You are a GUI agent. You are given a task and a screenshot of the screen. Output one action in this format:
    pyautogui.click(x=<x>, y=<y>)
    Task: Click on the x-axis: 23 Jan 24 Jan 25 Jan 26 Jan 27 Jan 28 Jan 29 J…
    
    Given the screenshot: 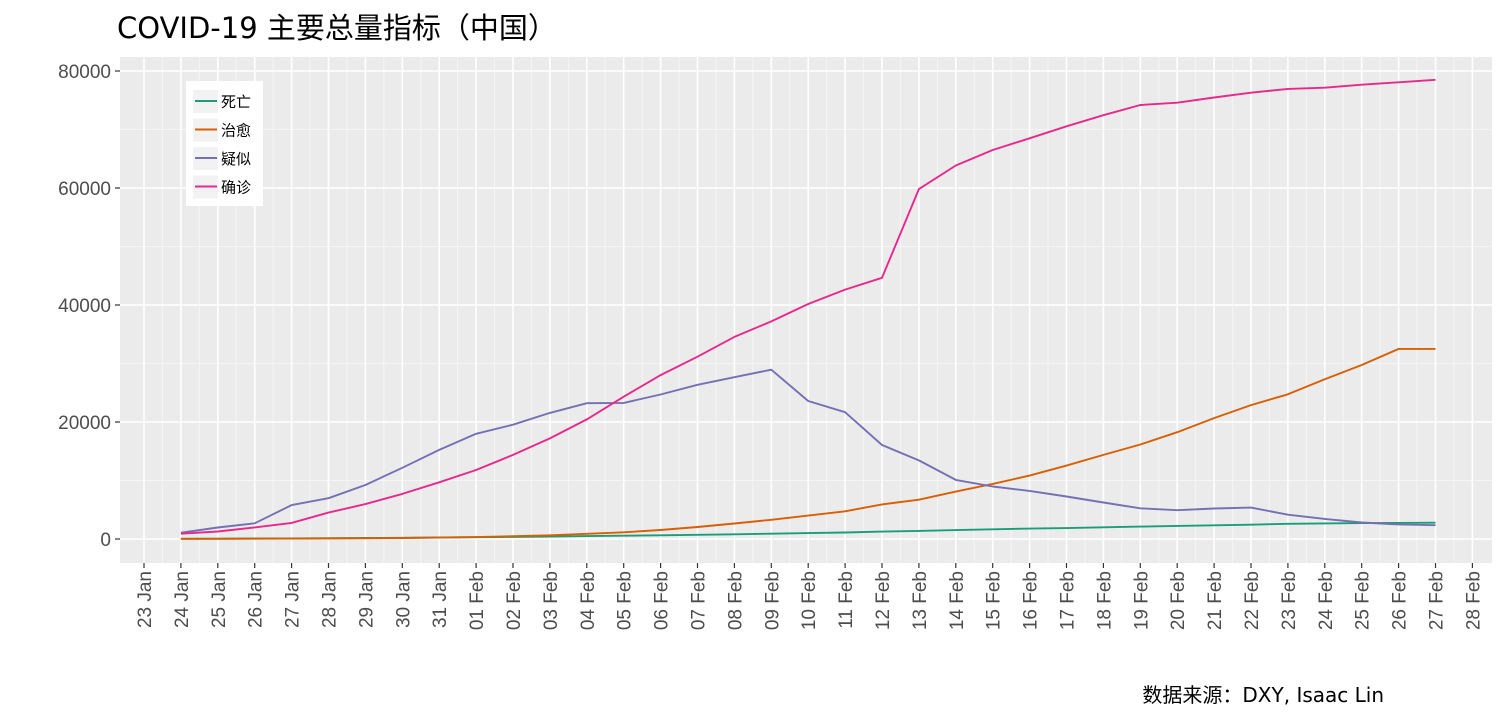 What is the action you would take?
    pyautogui.click(x=809, y=596)
    